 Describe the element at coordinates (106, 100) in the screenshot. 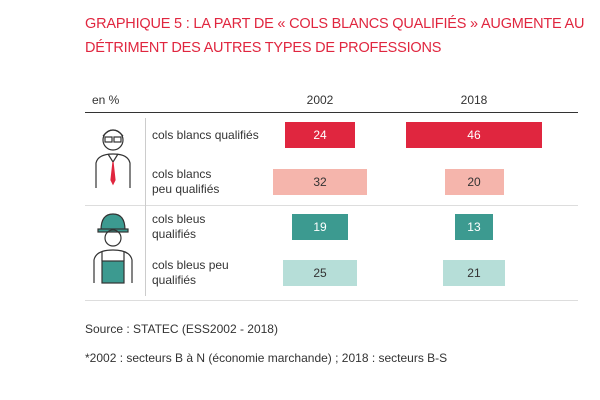

I see `unit-label: en %` at that location.